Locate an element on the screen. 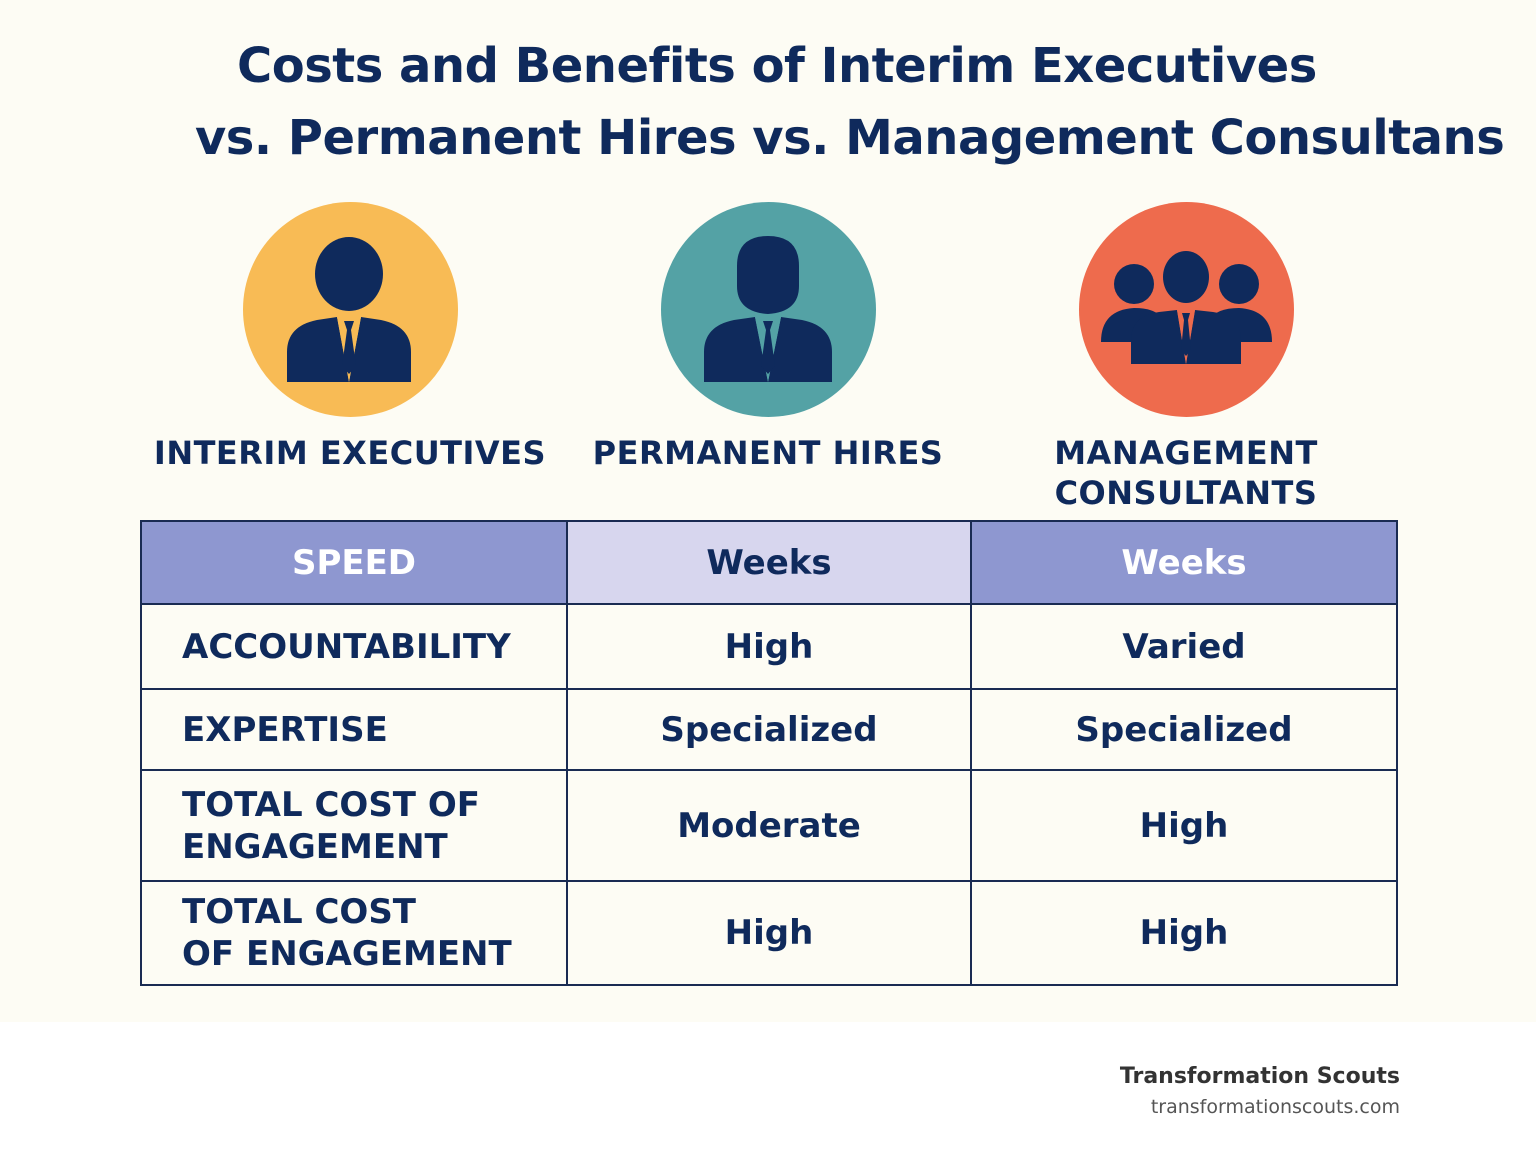 This screenshot has width=1536, height=1154. table-row: EXPERTISE Specialized Specialized is located at coordinates (769, 729).